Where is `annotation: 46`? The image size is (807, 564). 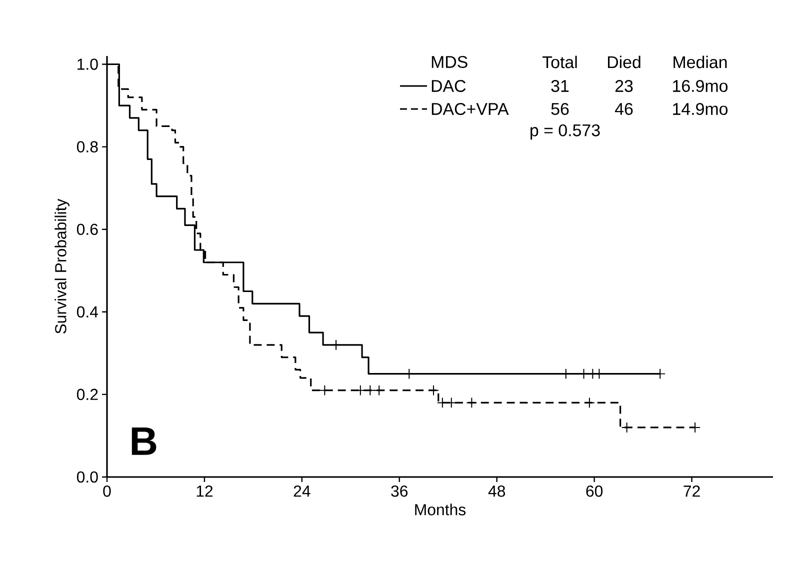
annotation: 46 is located at coordinates (623, 108).